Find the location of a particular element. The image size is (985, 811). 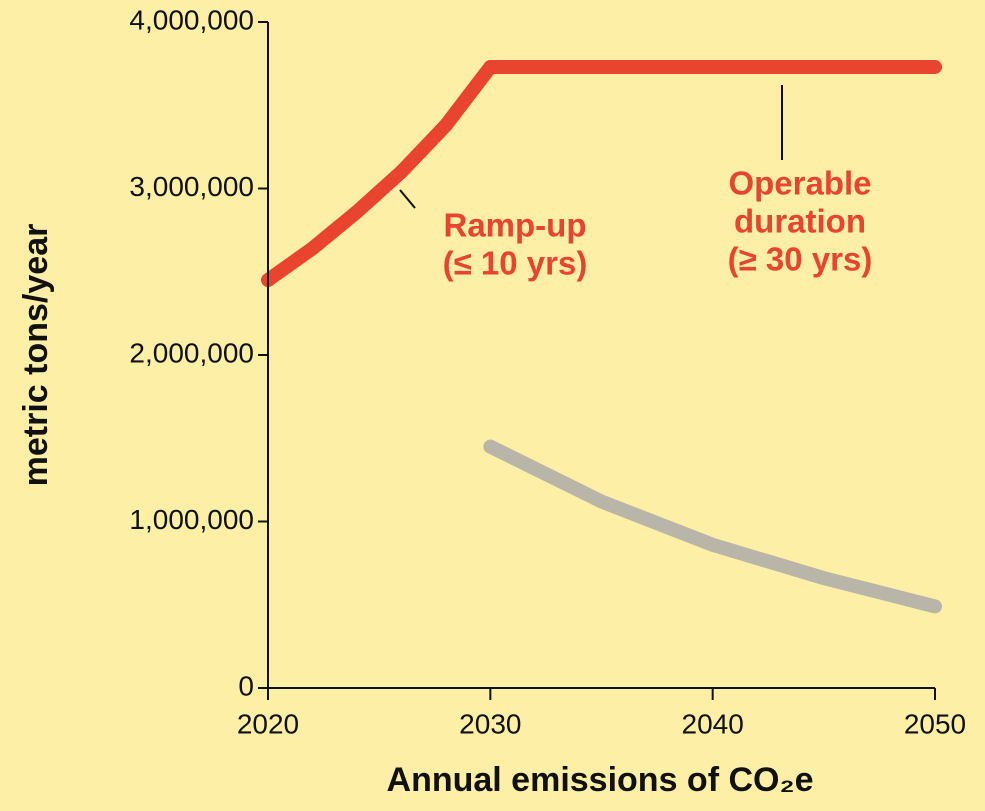

series-line is located at coordinates (712, 526).